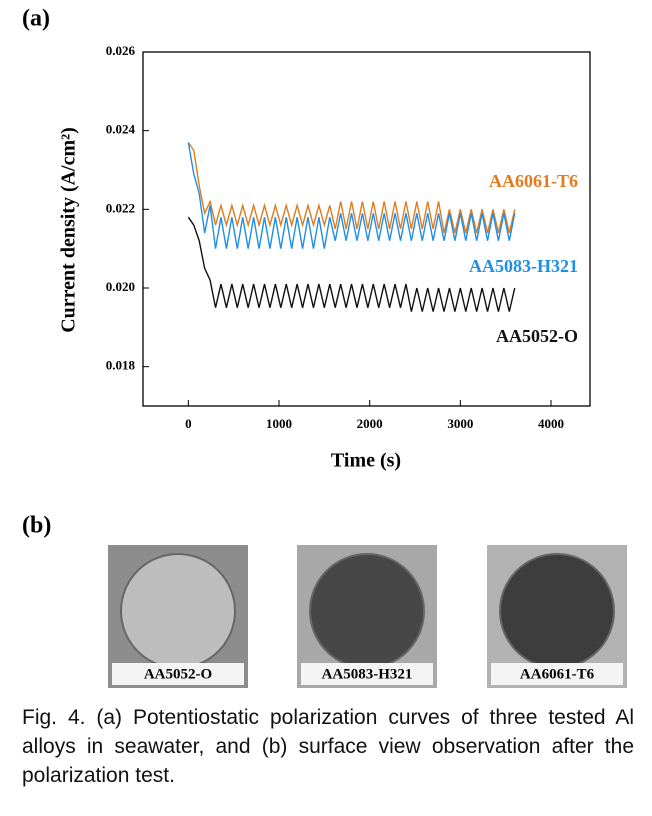 The width and height of the screenshot is (652, 816). Describe the element at coordinates (366, 461) in the screenshot. I see `x-axis-title: Time (s)` at that location.